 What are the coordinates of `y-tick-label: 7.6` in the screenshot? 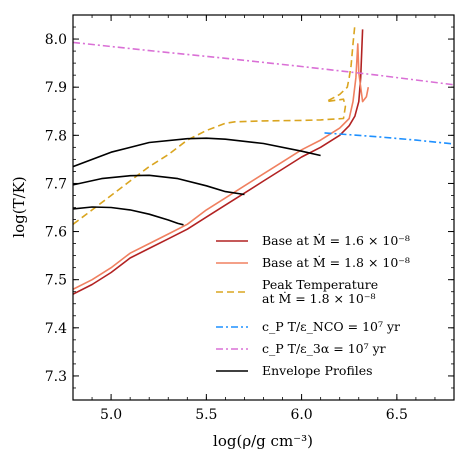 It's located at (56, 233).